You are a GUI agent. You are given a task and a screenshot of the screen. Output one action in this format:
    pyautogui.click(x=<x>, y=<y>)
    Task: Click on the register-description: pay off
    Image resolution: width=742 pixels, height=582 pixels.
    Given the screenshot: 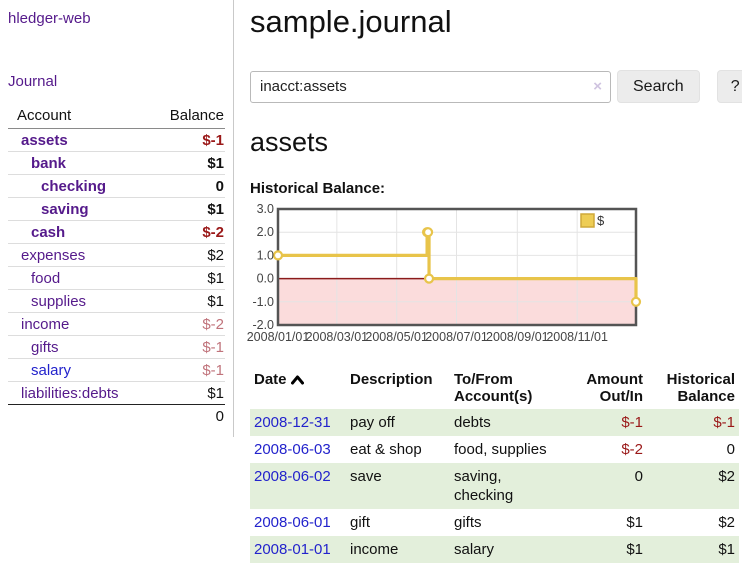 What is the action you would take?
    pyautogui.click(x=372, y=422)
    